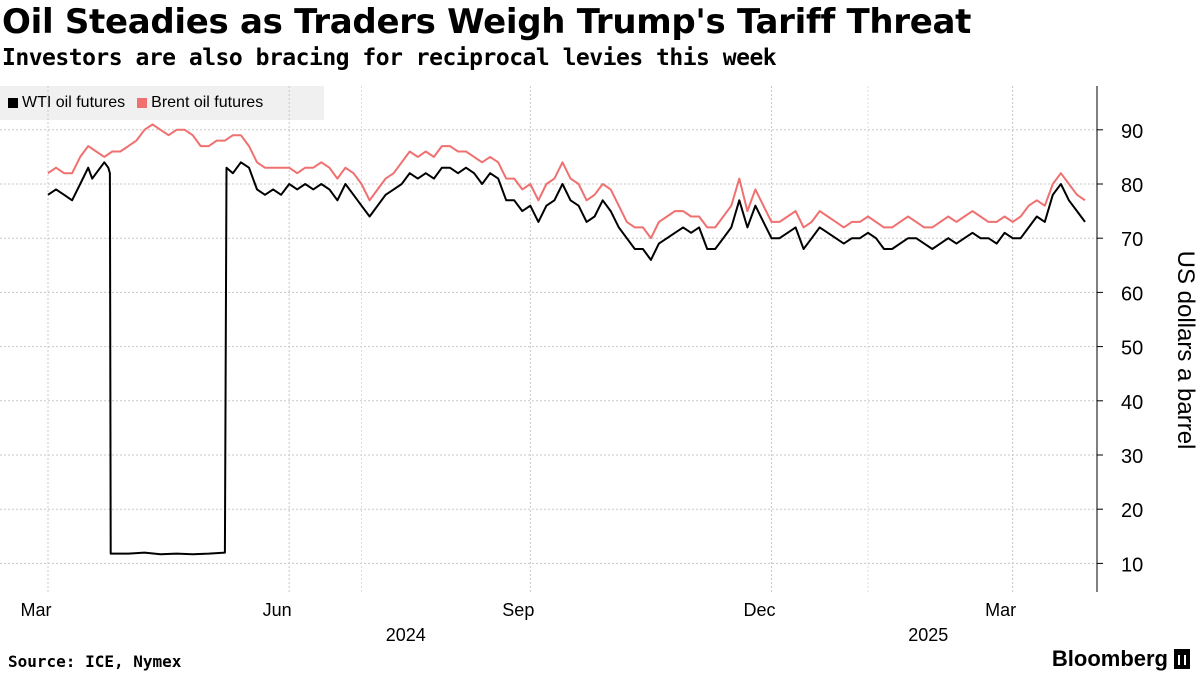 This screenshot has height=675, width=1200. Describe the element at coordinates (1109, 658) in the screenshot. I see `brand-name: Bloomberg` at that location.